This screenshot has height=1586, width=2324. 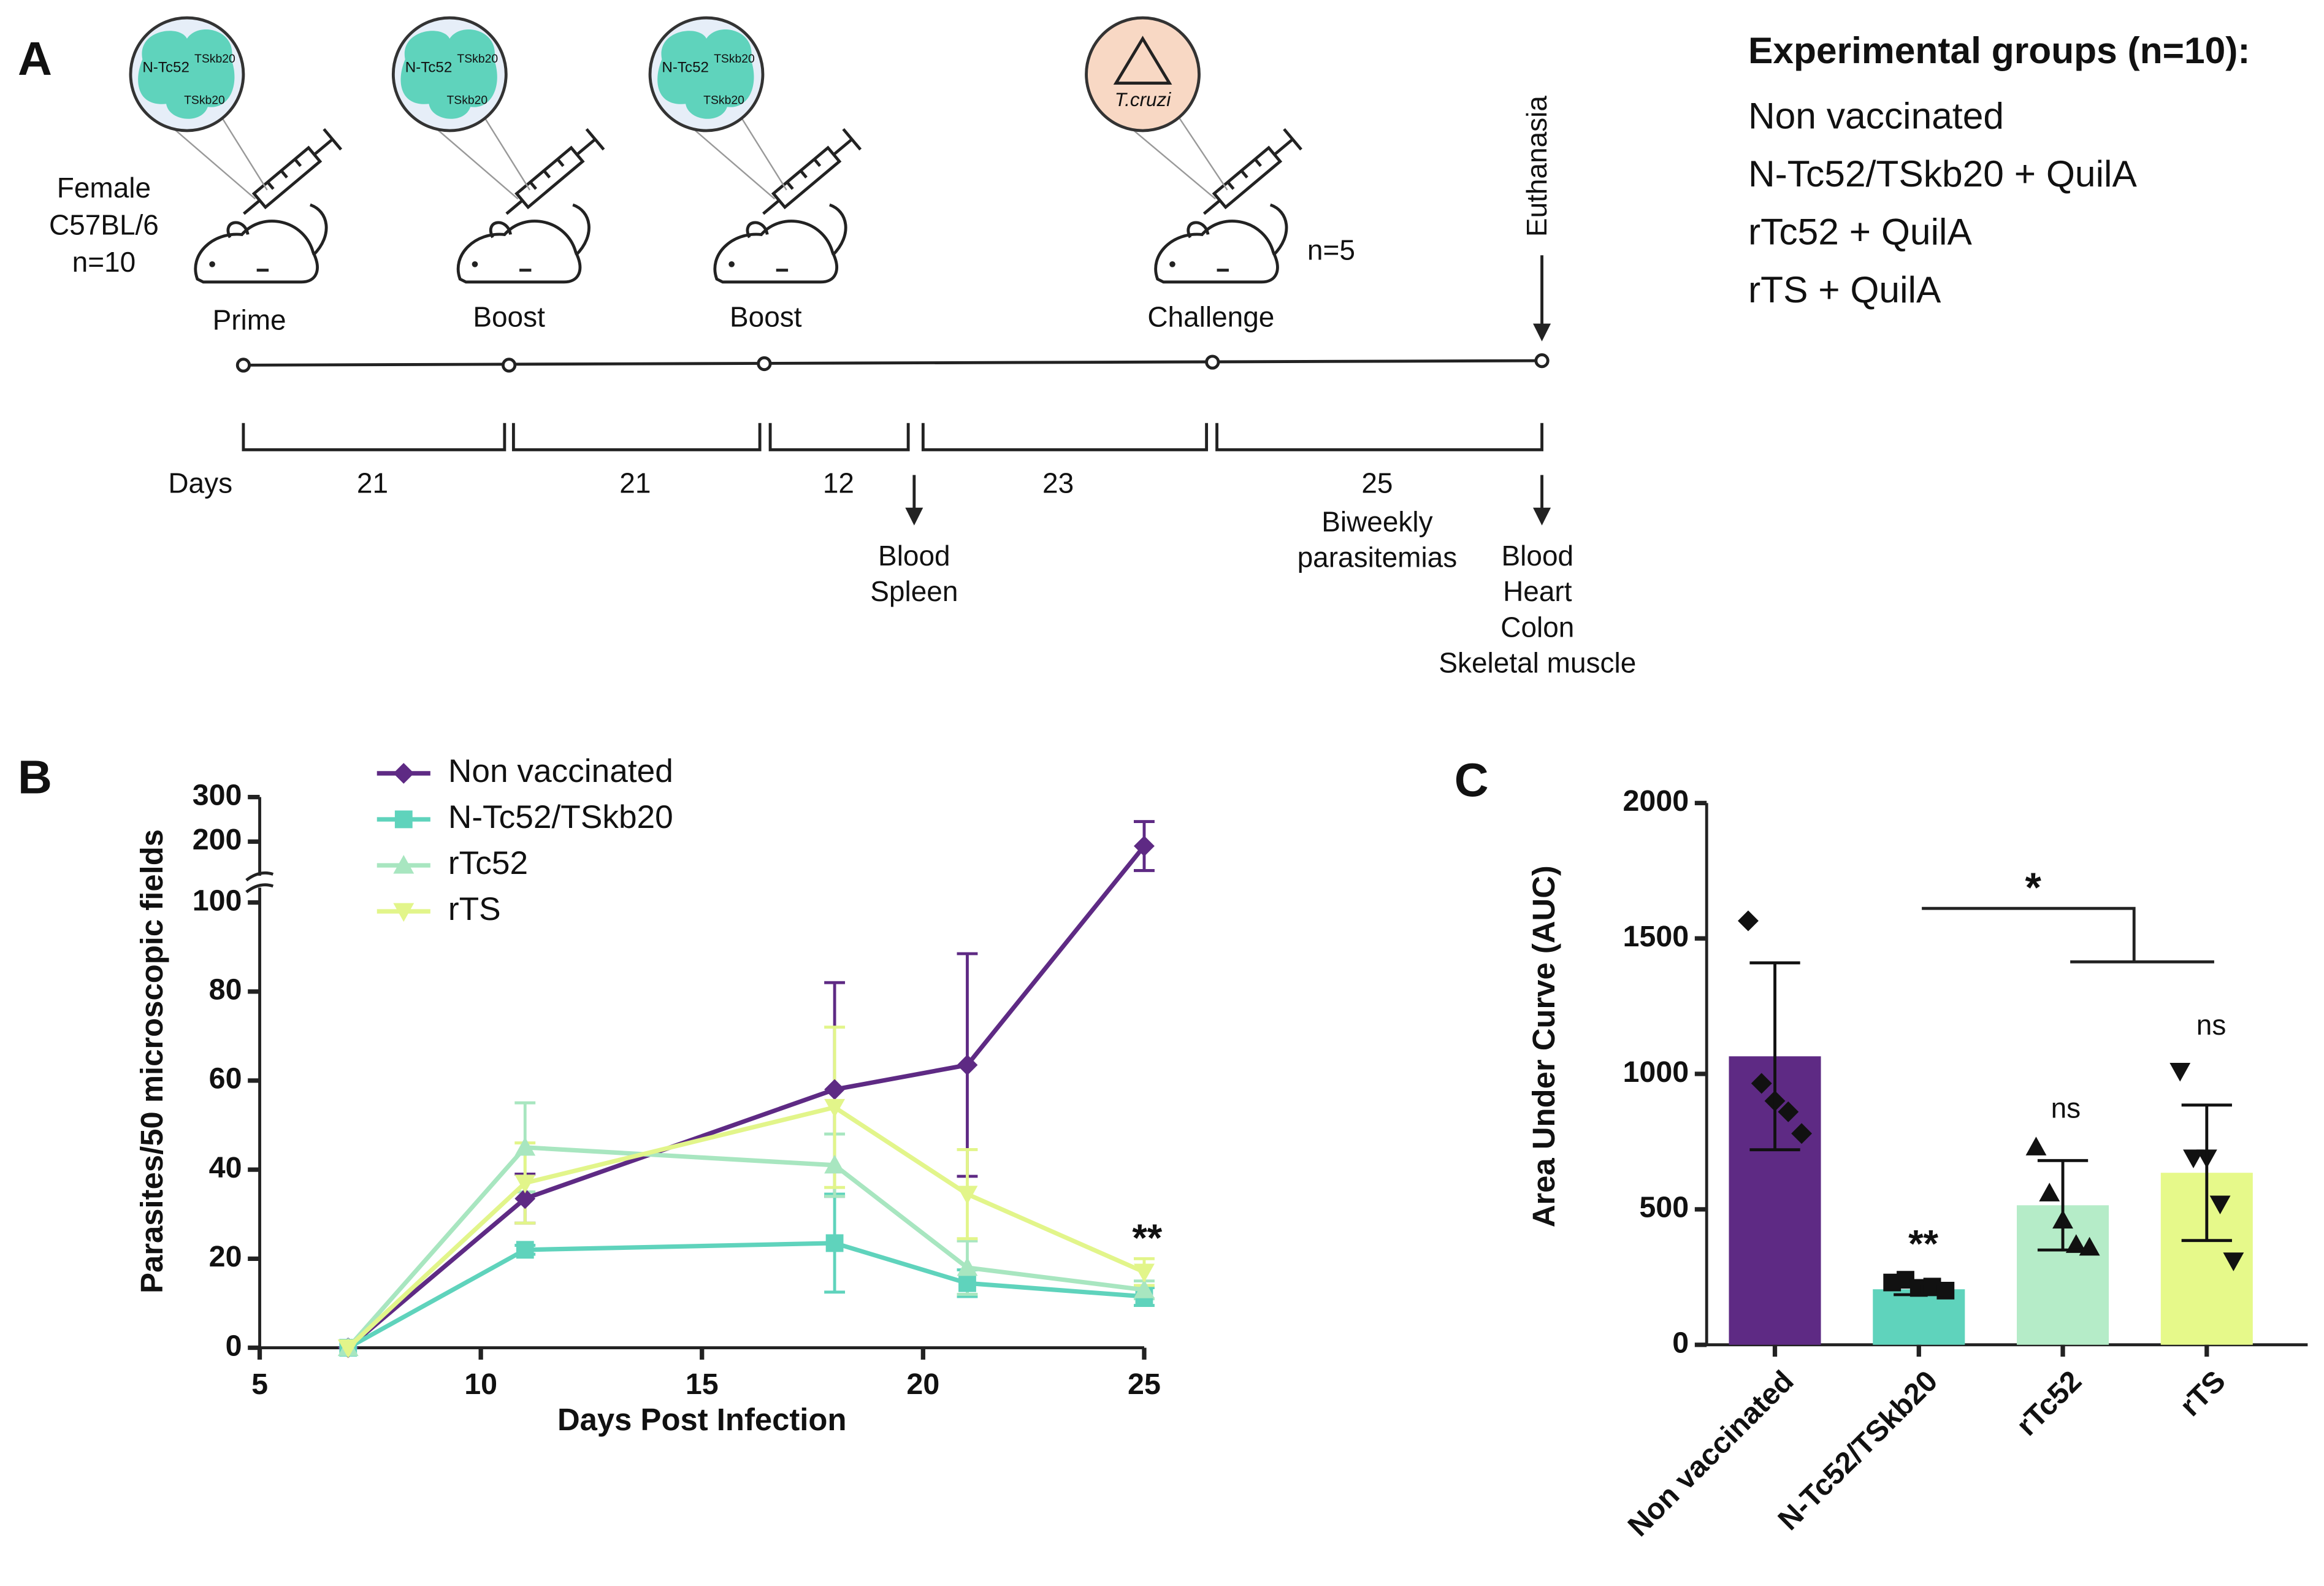 I want to click on group: N-Tc52/TSkb20 + QuilA, so click(x=1943, y=173).